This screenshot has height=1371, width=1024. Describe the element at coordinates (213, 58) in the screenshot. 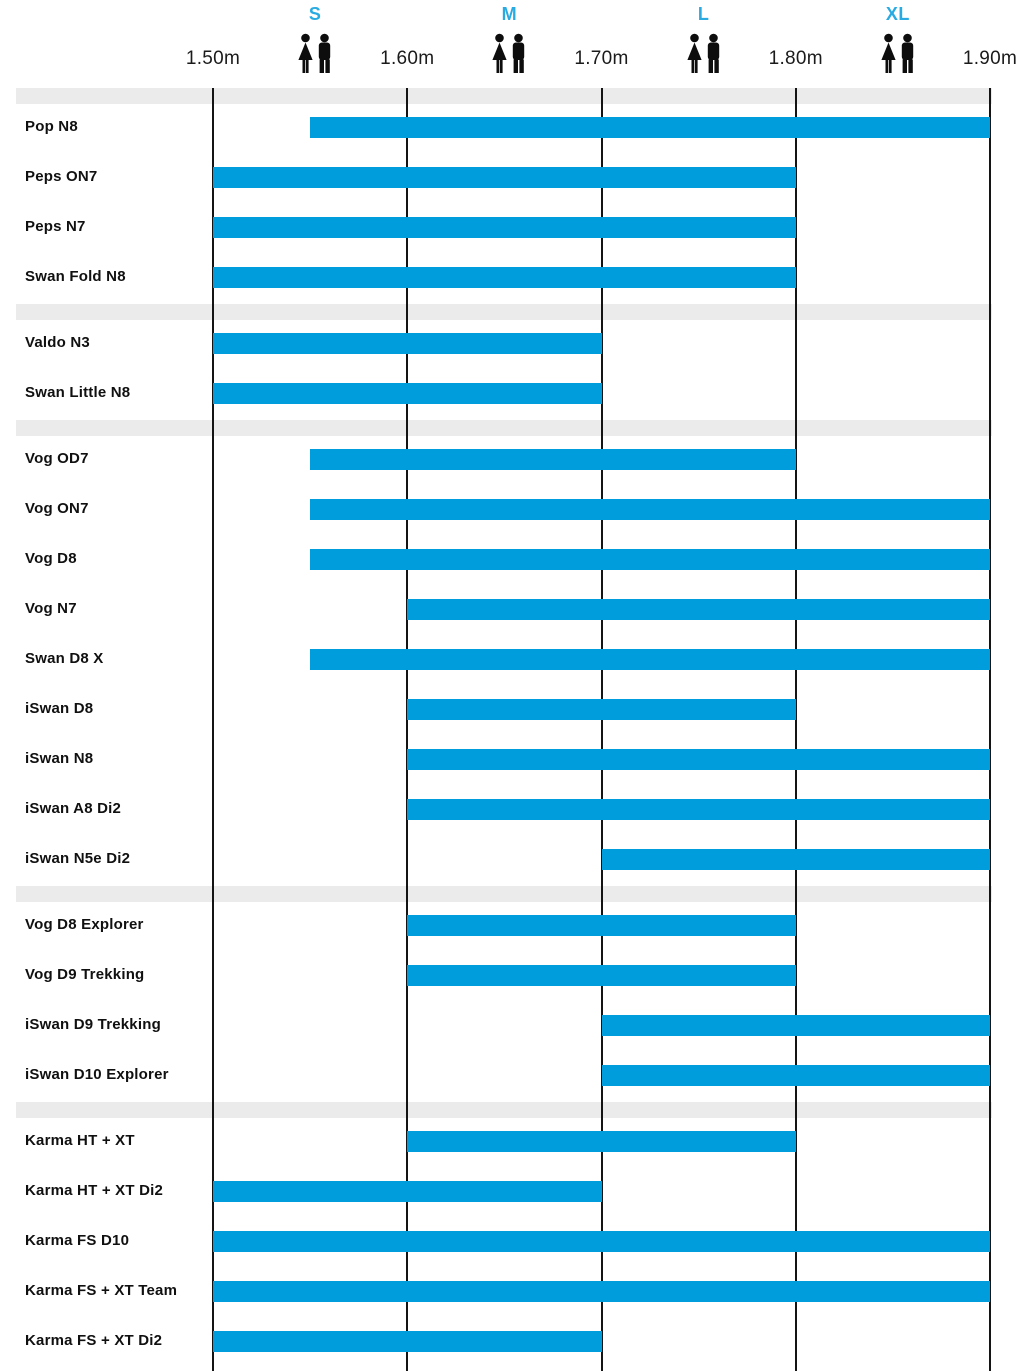

I see `height-tick-label: 1.50m` at that location.